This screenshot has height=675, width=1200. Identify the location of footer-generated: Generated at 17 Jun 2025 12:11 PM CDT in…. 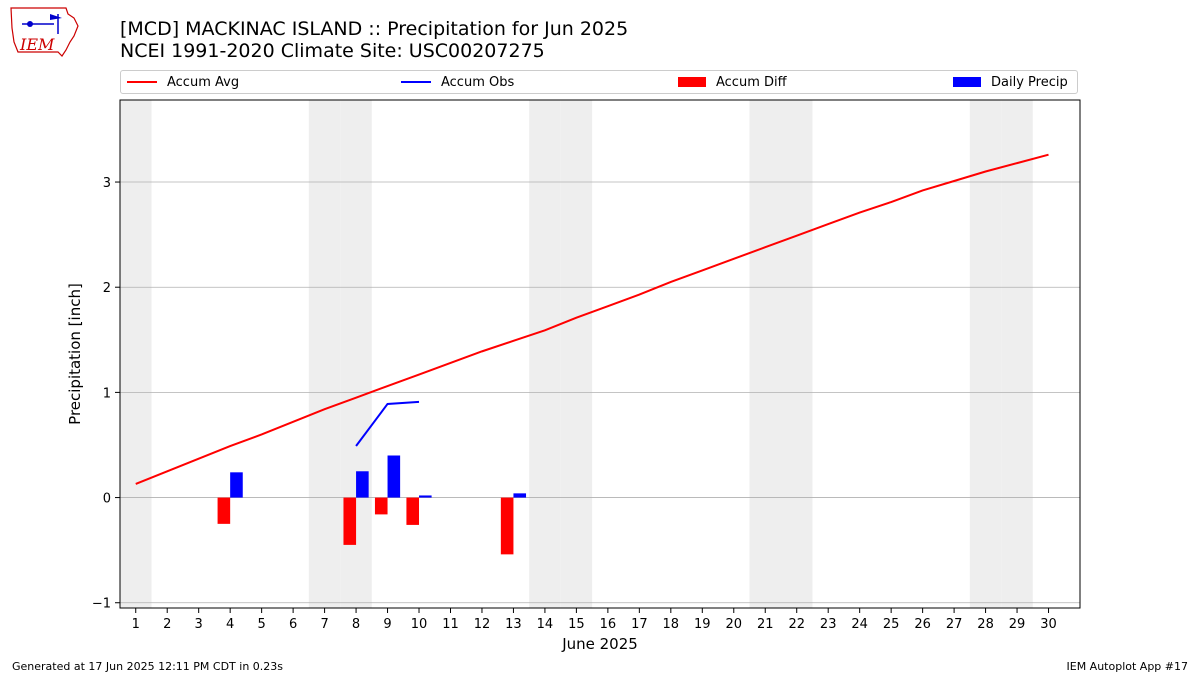
(148, 666).